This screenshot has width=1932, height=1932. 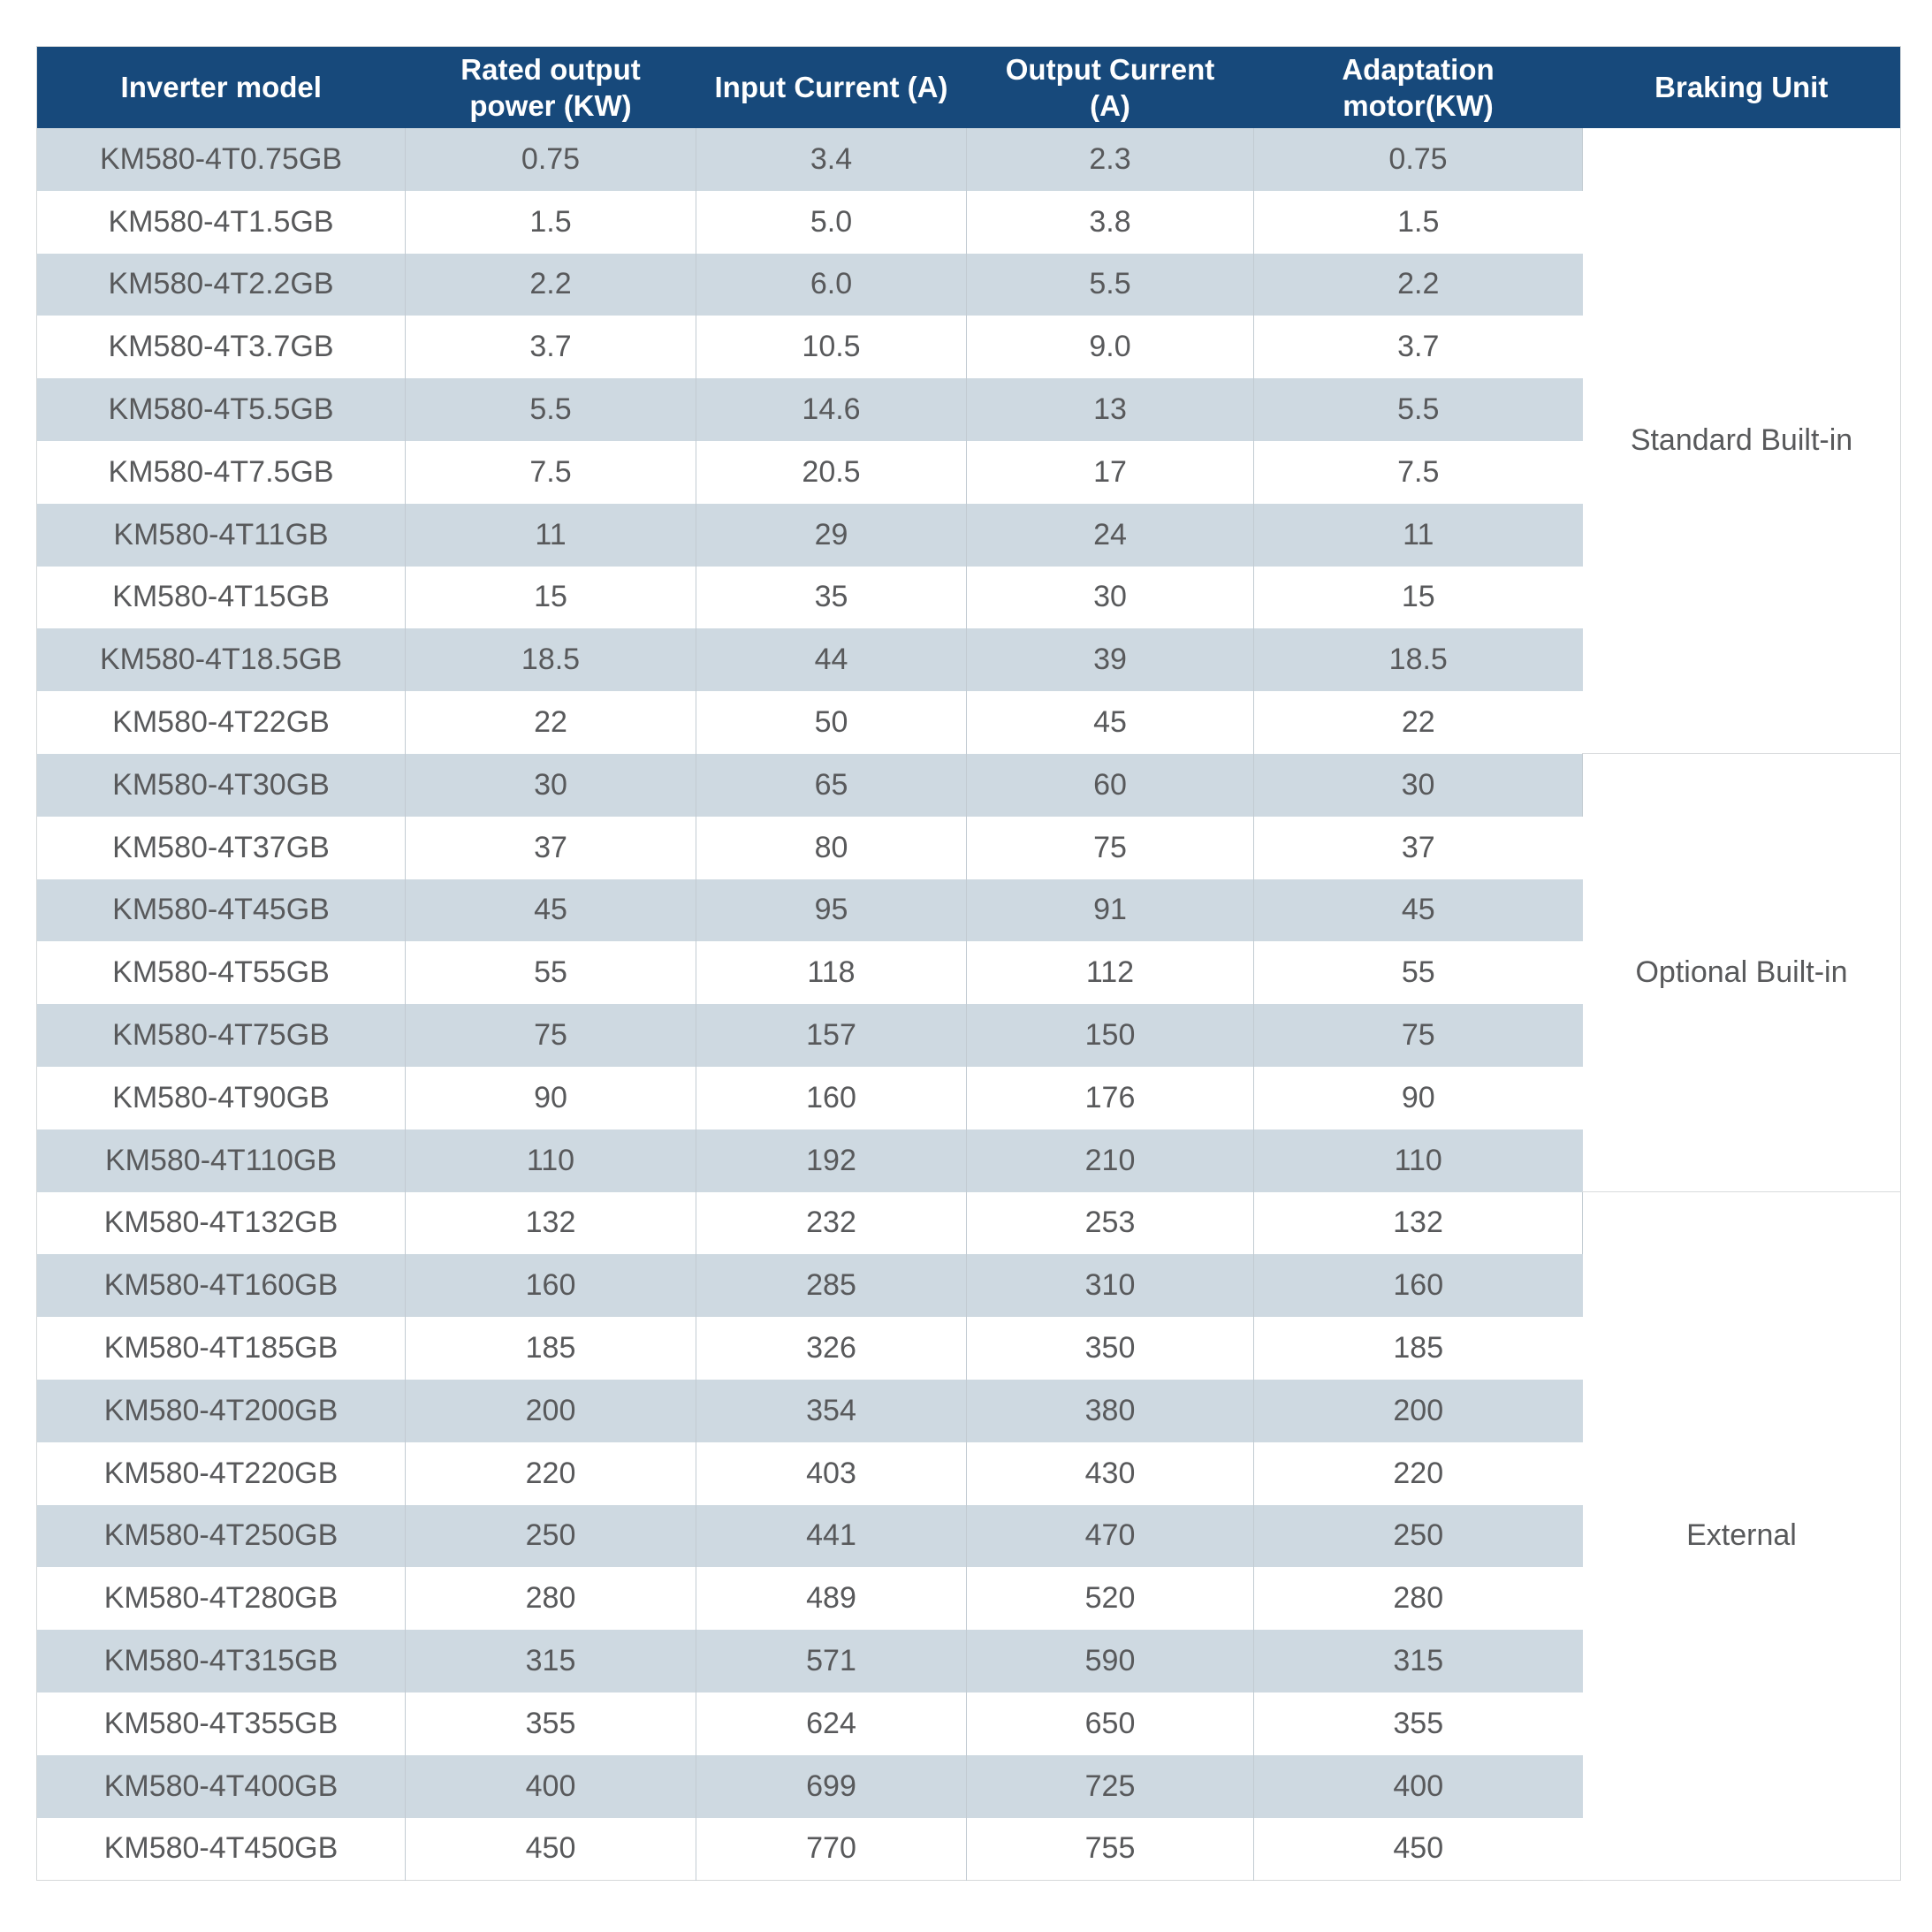 I want to click on input-current-cell: 571, so click(x=832, y=1661).